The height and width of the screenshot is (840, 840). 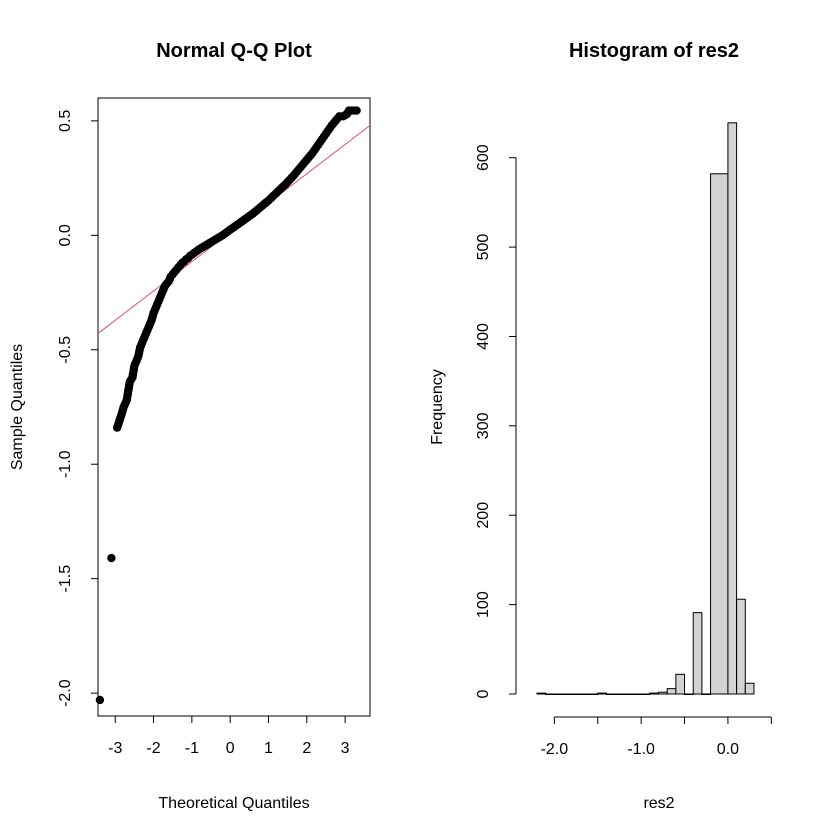 I want to click on qq-y-axis: -2.0 -1.5 -1.0 -0.5 0.0 0.5, so click(x=77, y=408).